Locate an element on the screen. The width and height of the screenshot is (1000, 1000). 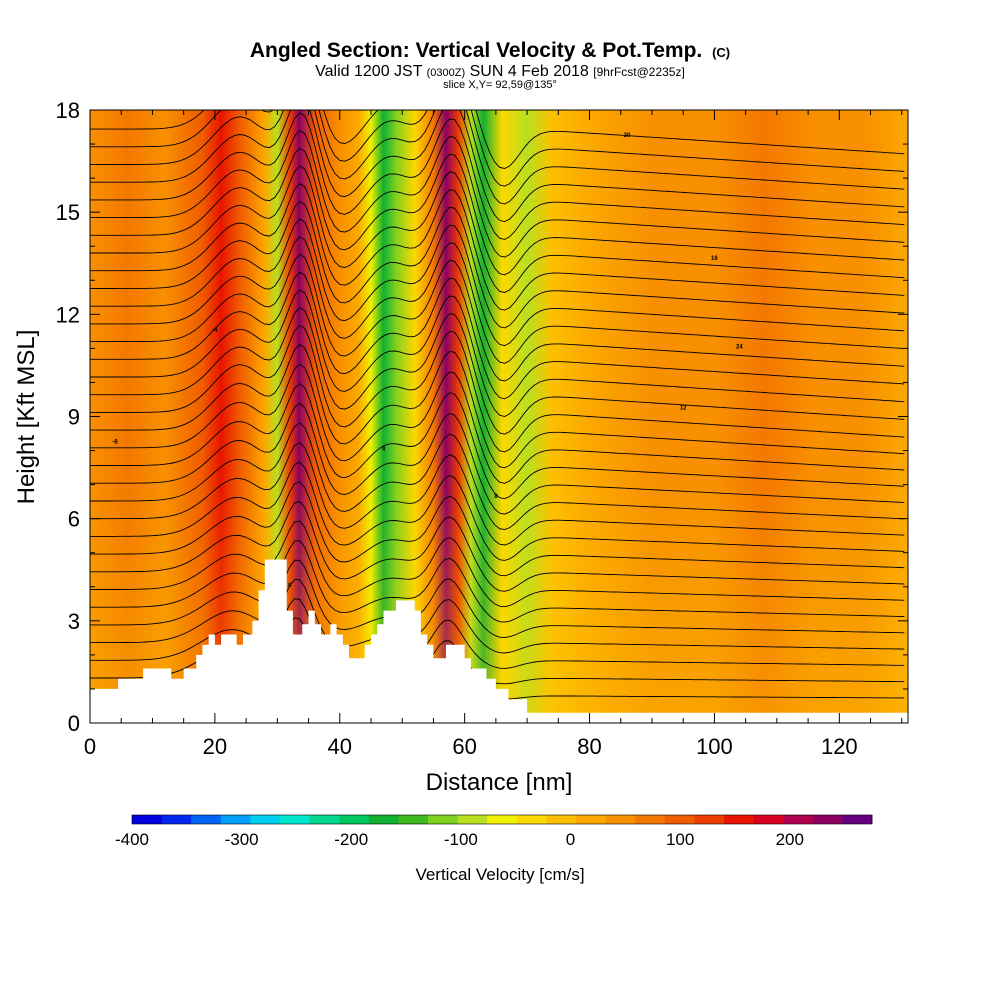
y-tick-label: 12 is located at coordinates (68, 314).